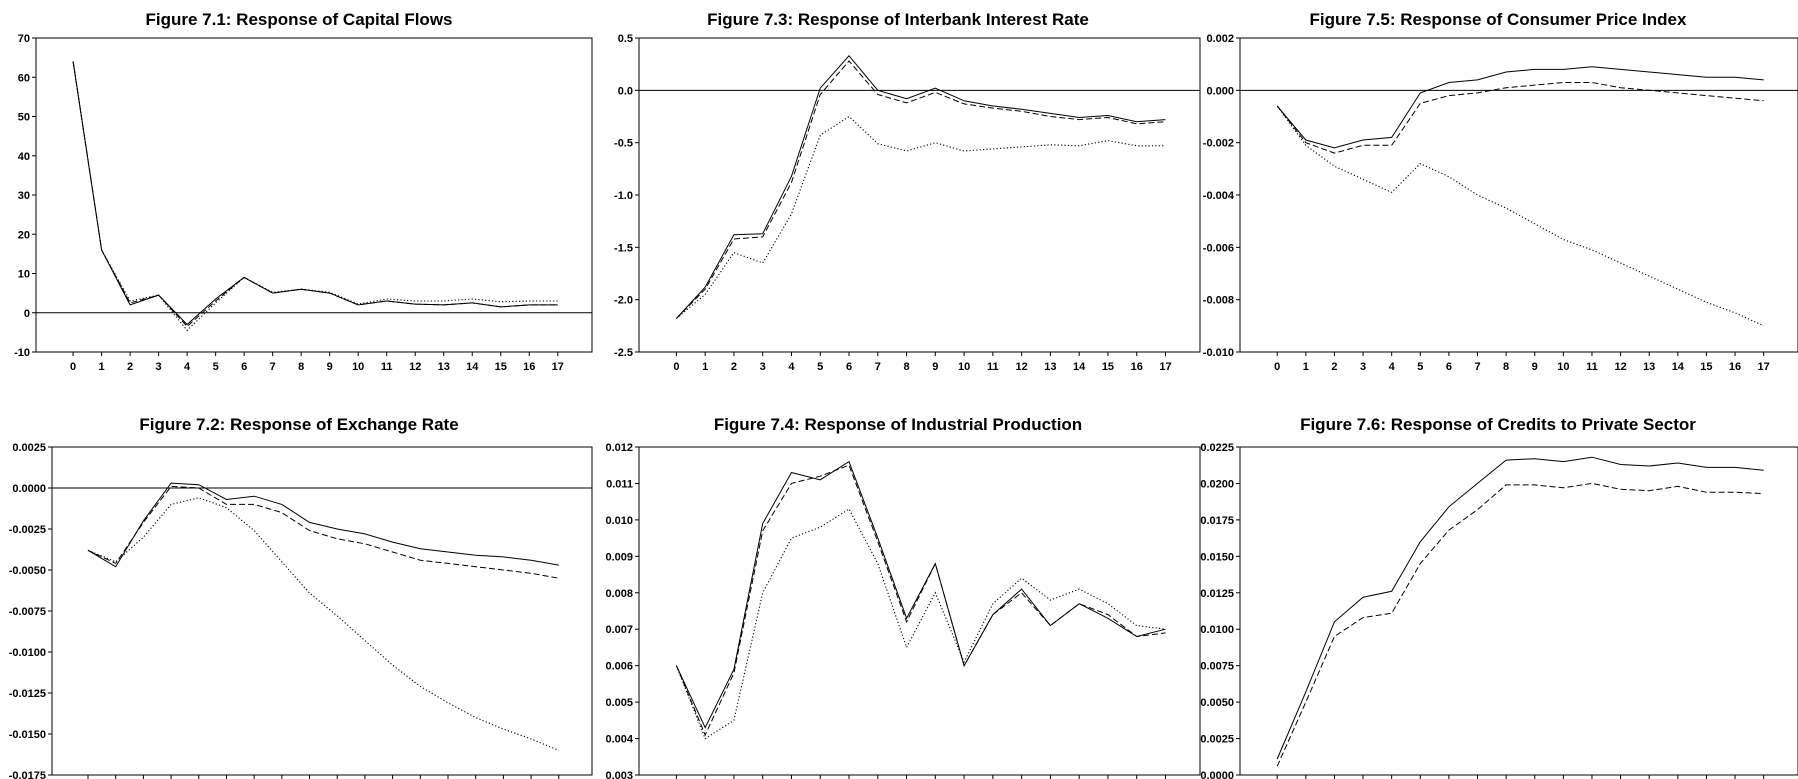 The image size is (1798, 779). Describe the element at coordinates (24, 39) in the screenshot. I see `y-tick-label: 70` at that location.